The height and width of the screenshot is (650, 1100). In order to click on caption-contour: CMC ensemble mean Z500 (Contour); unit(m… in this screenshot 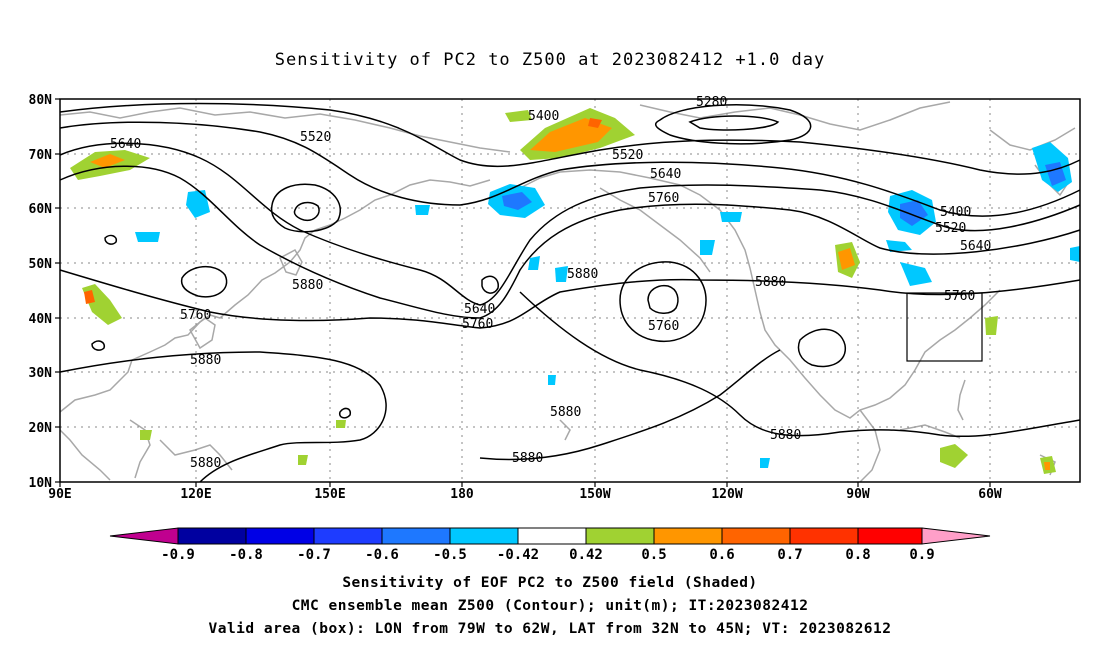, I will do `click(550, 606)`.